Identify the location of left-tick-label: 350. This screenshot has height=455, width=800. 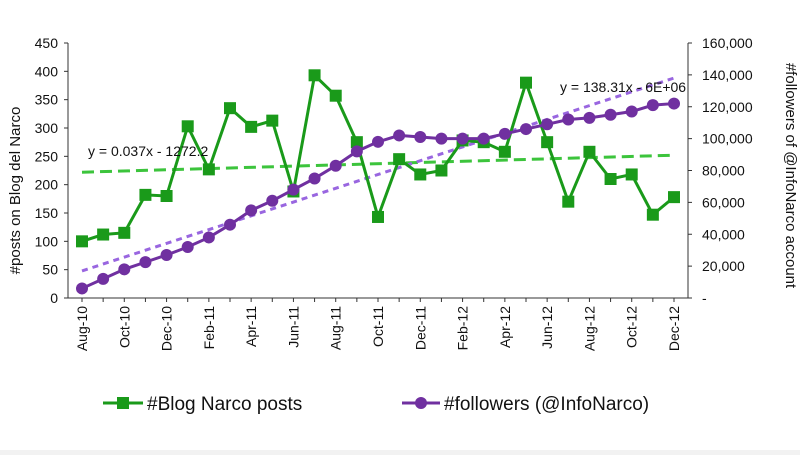
(47, 100).